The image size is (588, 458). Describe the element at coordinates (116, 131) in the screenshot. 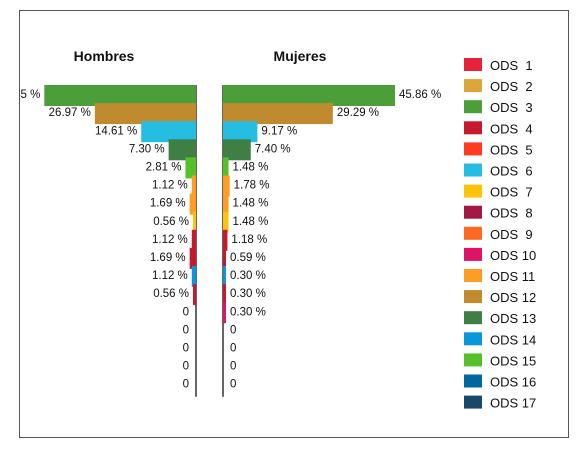

I see `hombres-value-label: 14.61 %` at that location.